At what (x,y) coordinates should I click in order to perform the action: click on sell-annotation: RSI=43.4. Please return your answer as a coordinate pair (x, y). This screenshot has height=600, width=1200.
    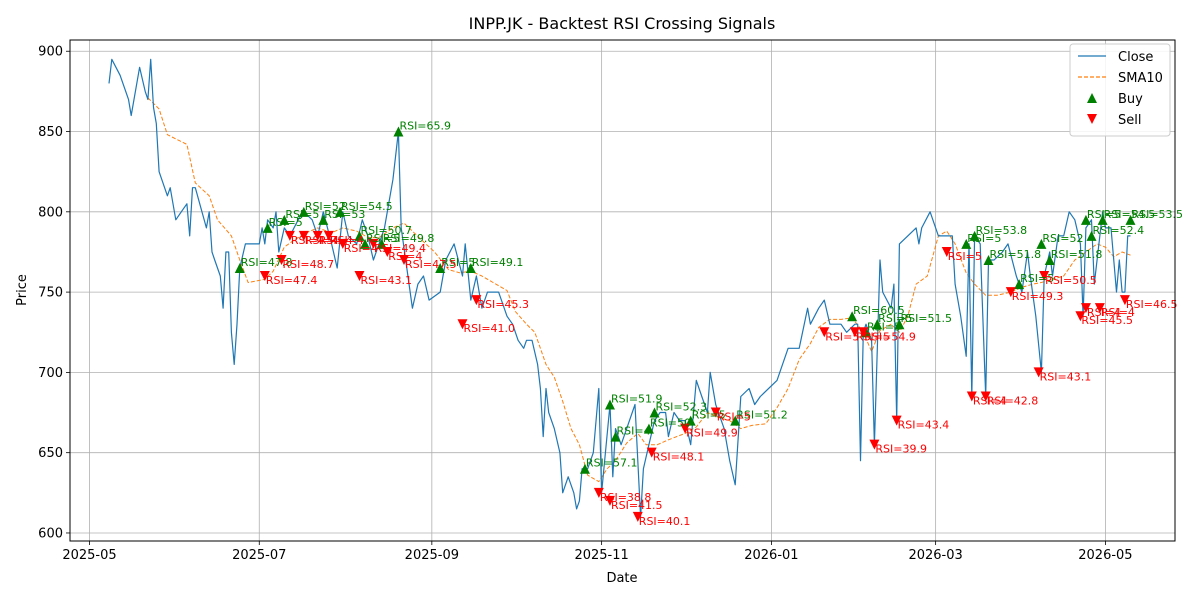
    Looking at the image, I should click on (924, 425).